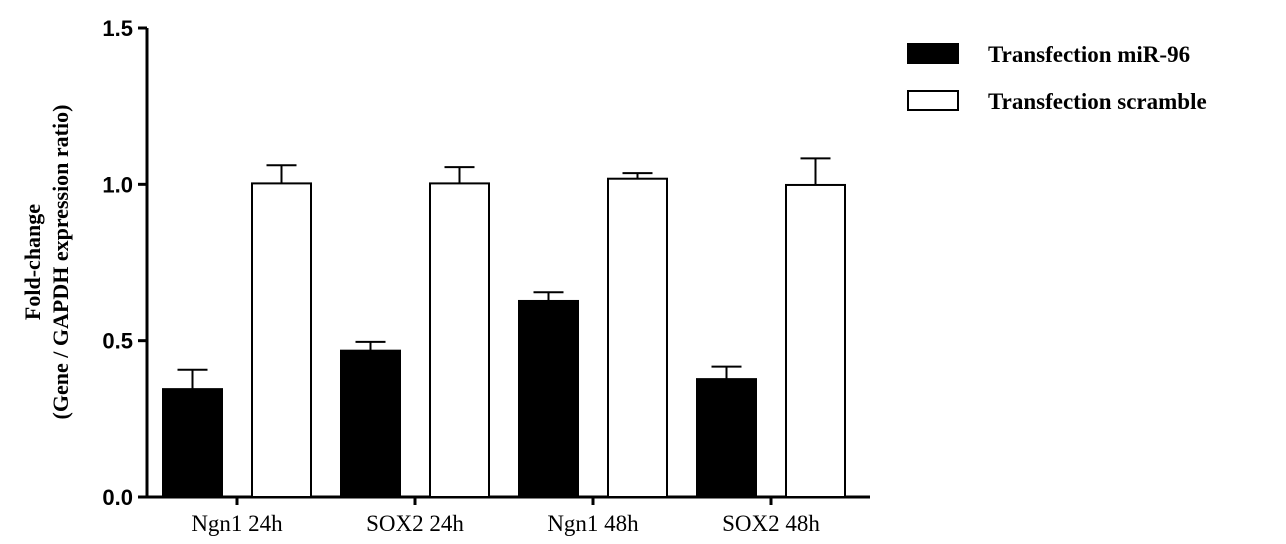 The width and height of the screenshot is (1286, 544). Describe the element at coordinates (117, 497) in the screenshot. I see `y-tick-label: 0.0` at that location.